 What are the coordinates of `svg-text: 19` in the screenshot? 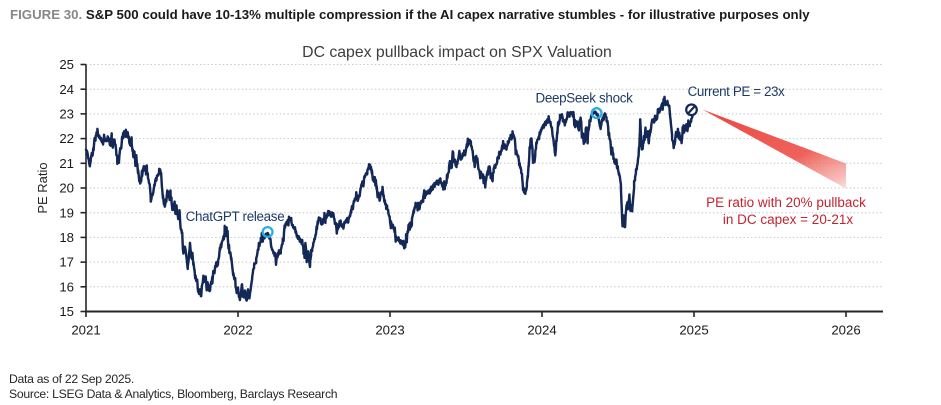 It's located at (66, 212).